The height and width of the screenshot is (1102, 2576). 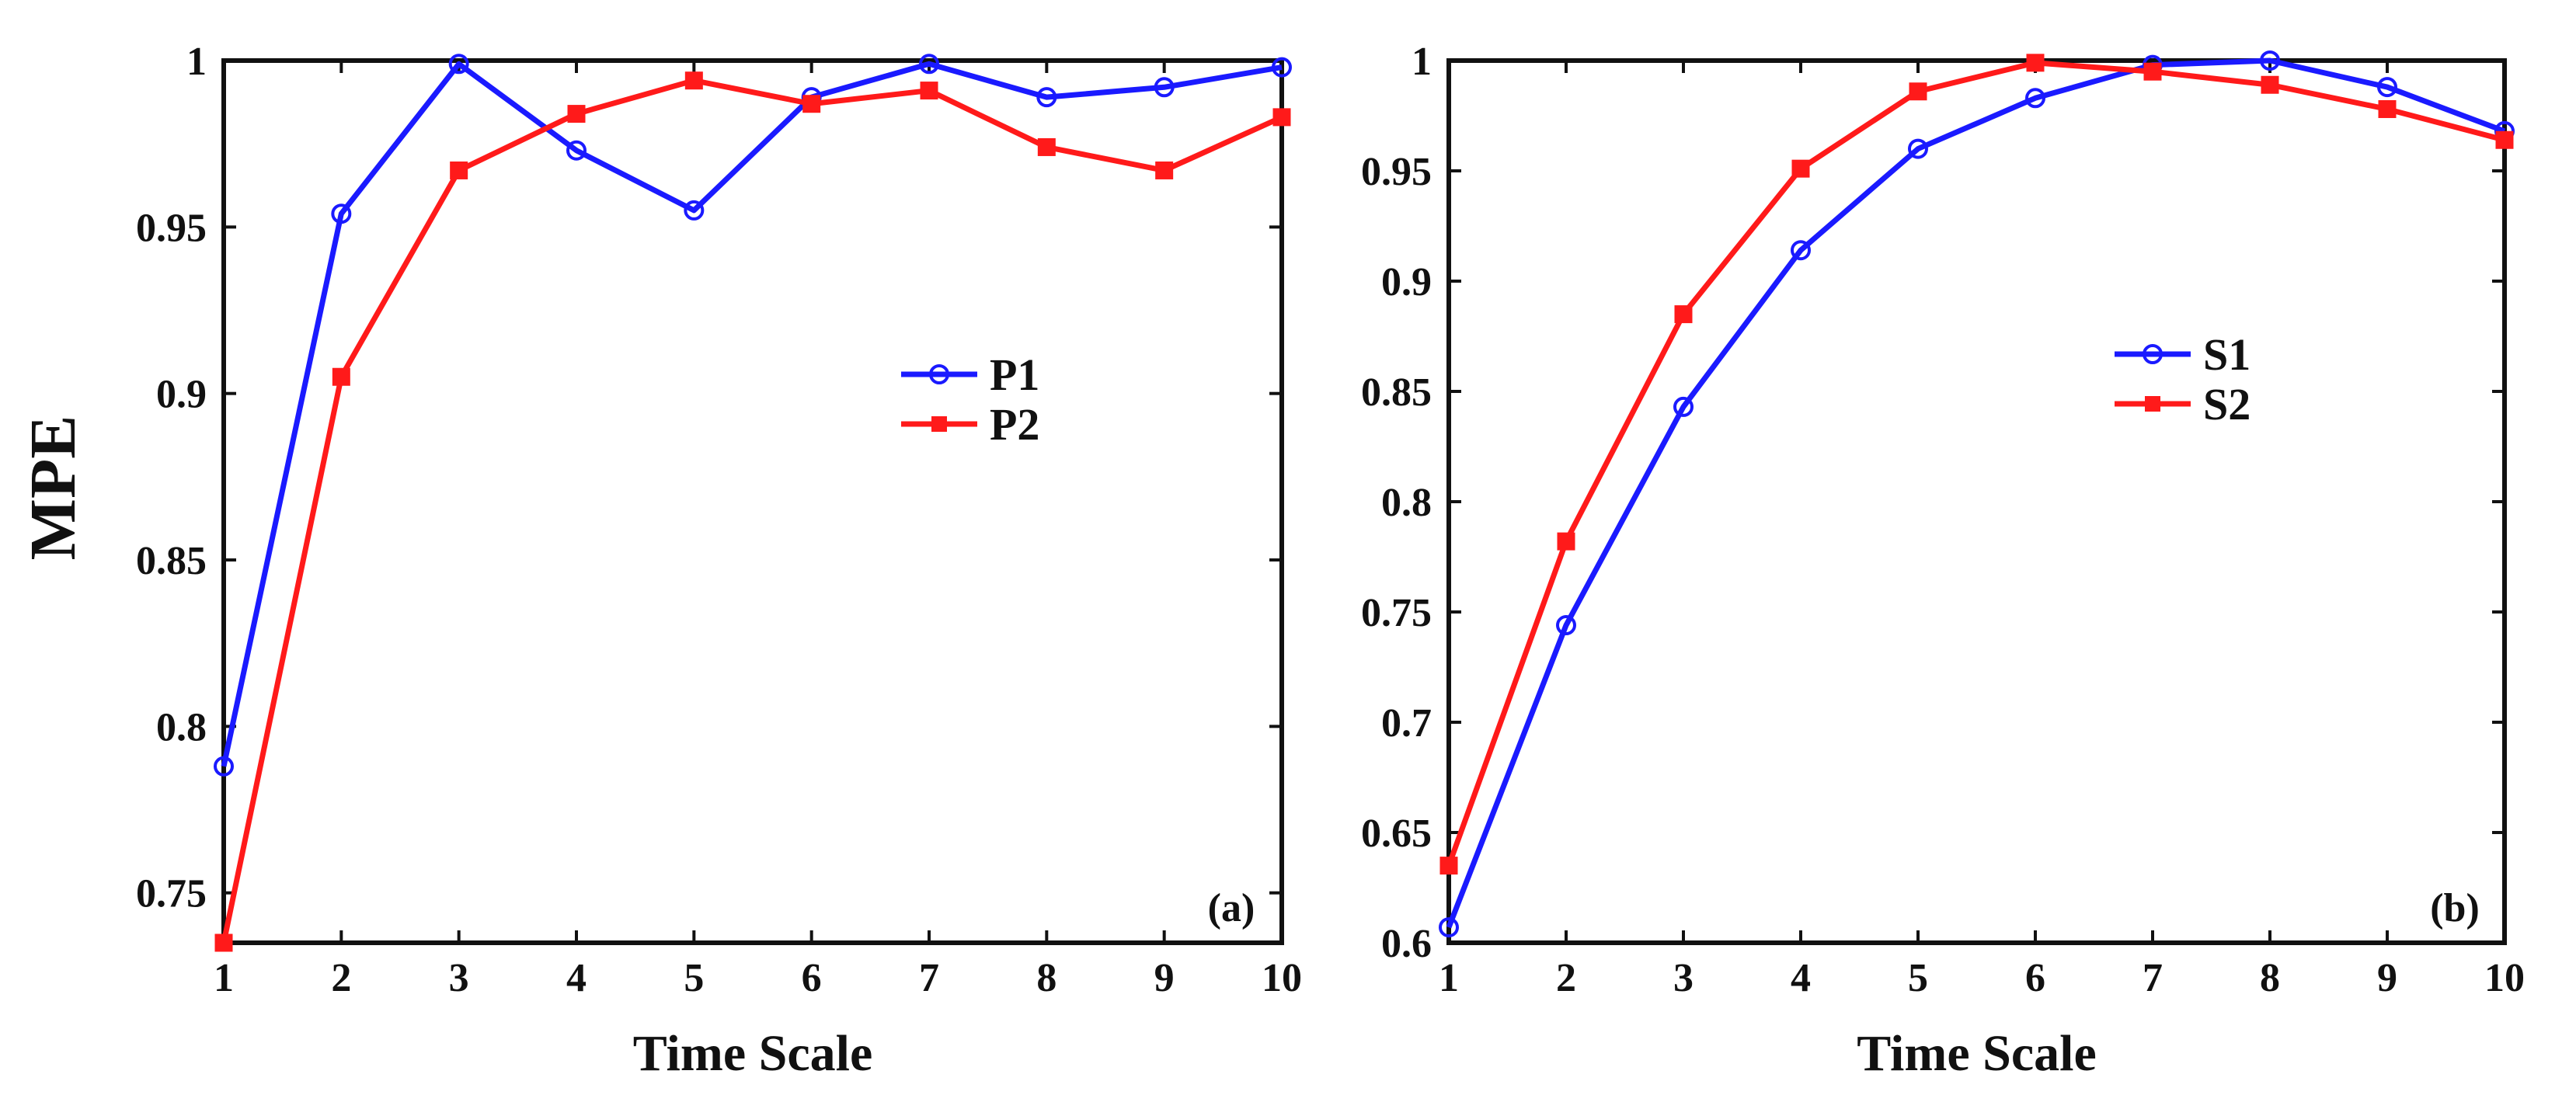 What do you see at coordinates (1015, 424) in the screenshot?
I see `legend-label-p2: P2` at bounding box center [1015, 424].